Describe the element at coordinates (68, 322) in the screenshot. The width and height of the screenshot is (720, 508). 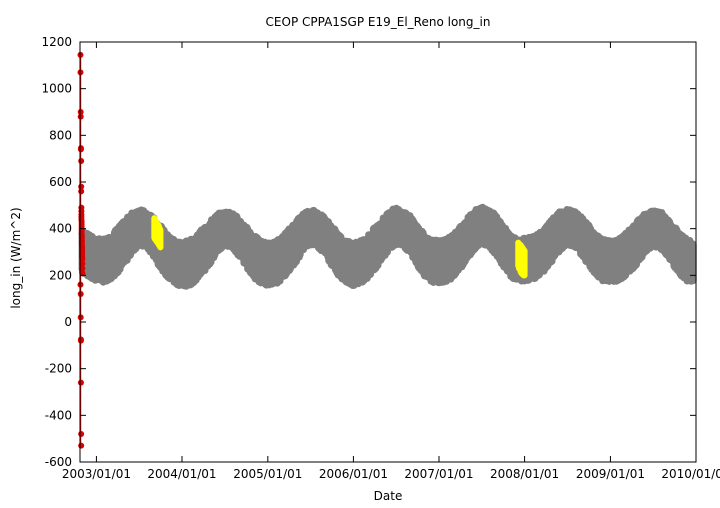
I see `y-tick-label: 0` at that location.